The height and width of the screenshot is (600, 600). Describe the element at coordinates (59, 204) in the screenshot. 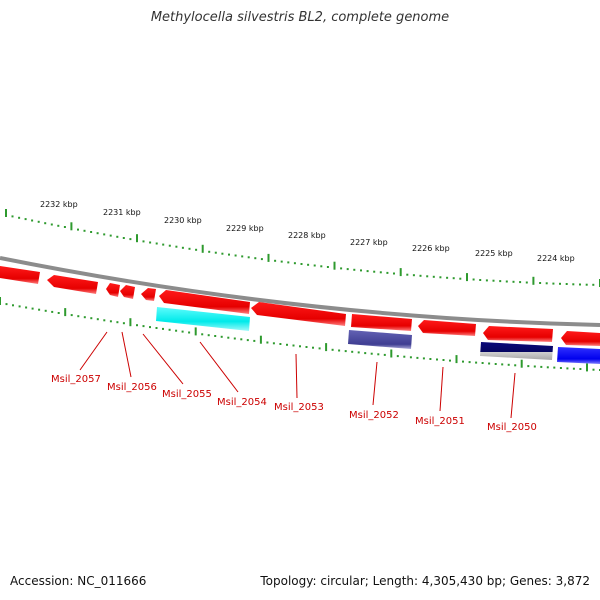

I see `scale-label: 2232 kbp` at that location.